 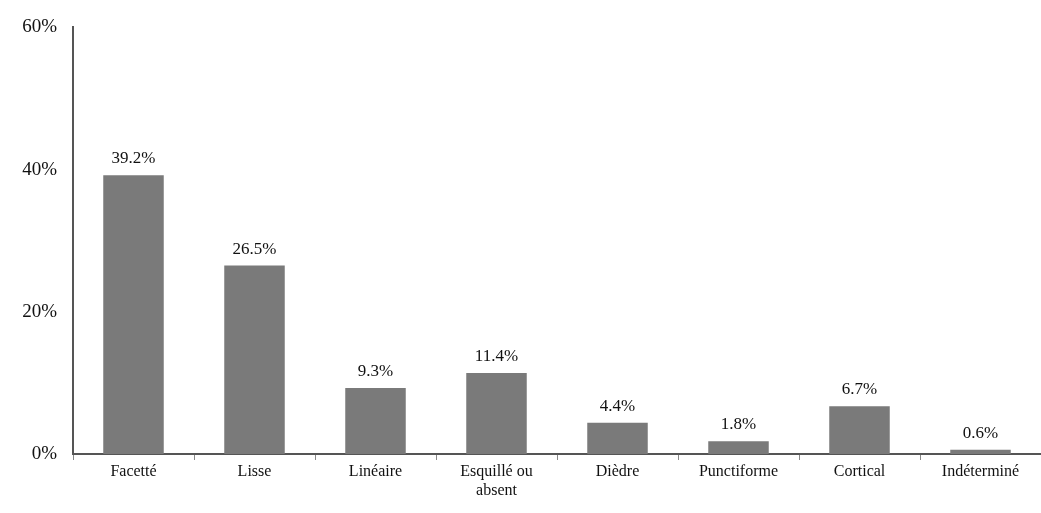 I want to click on y-tick-label: 40%, so click(x=40, y=168).